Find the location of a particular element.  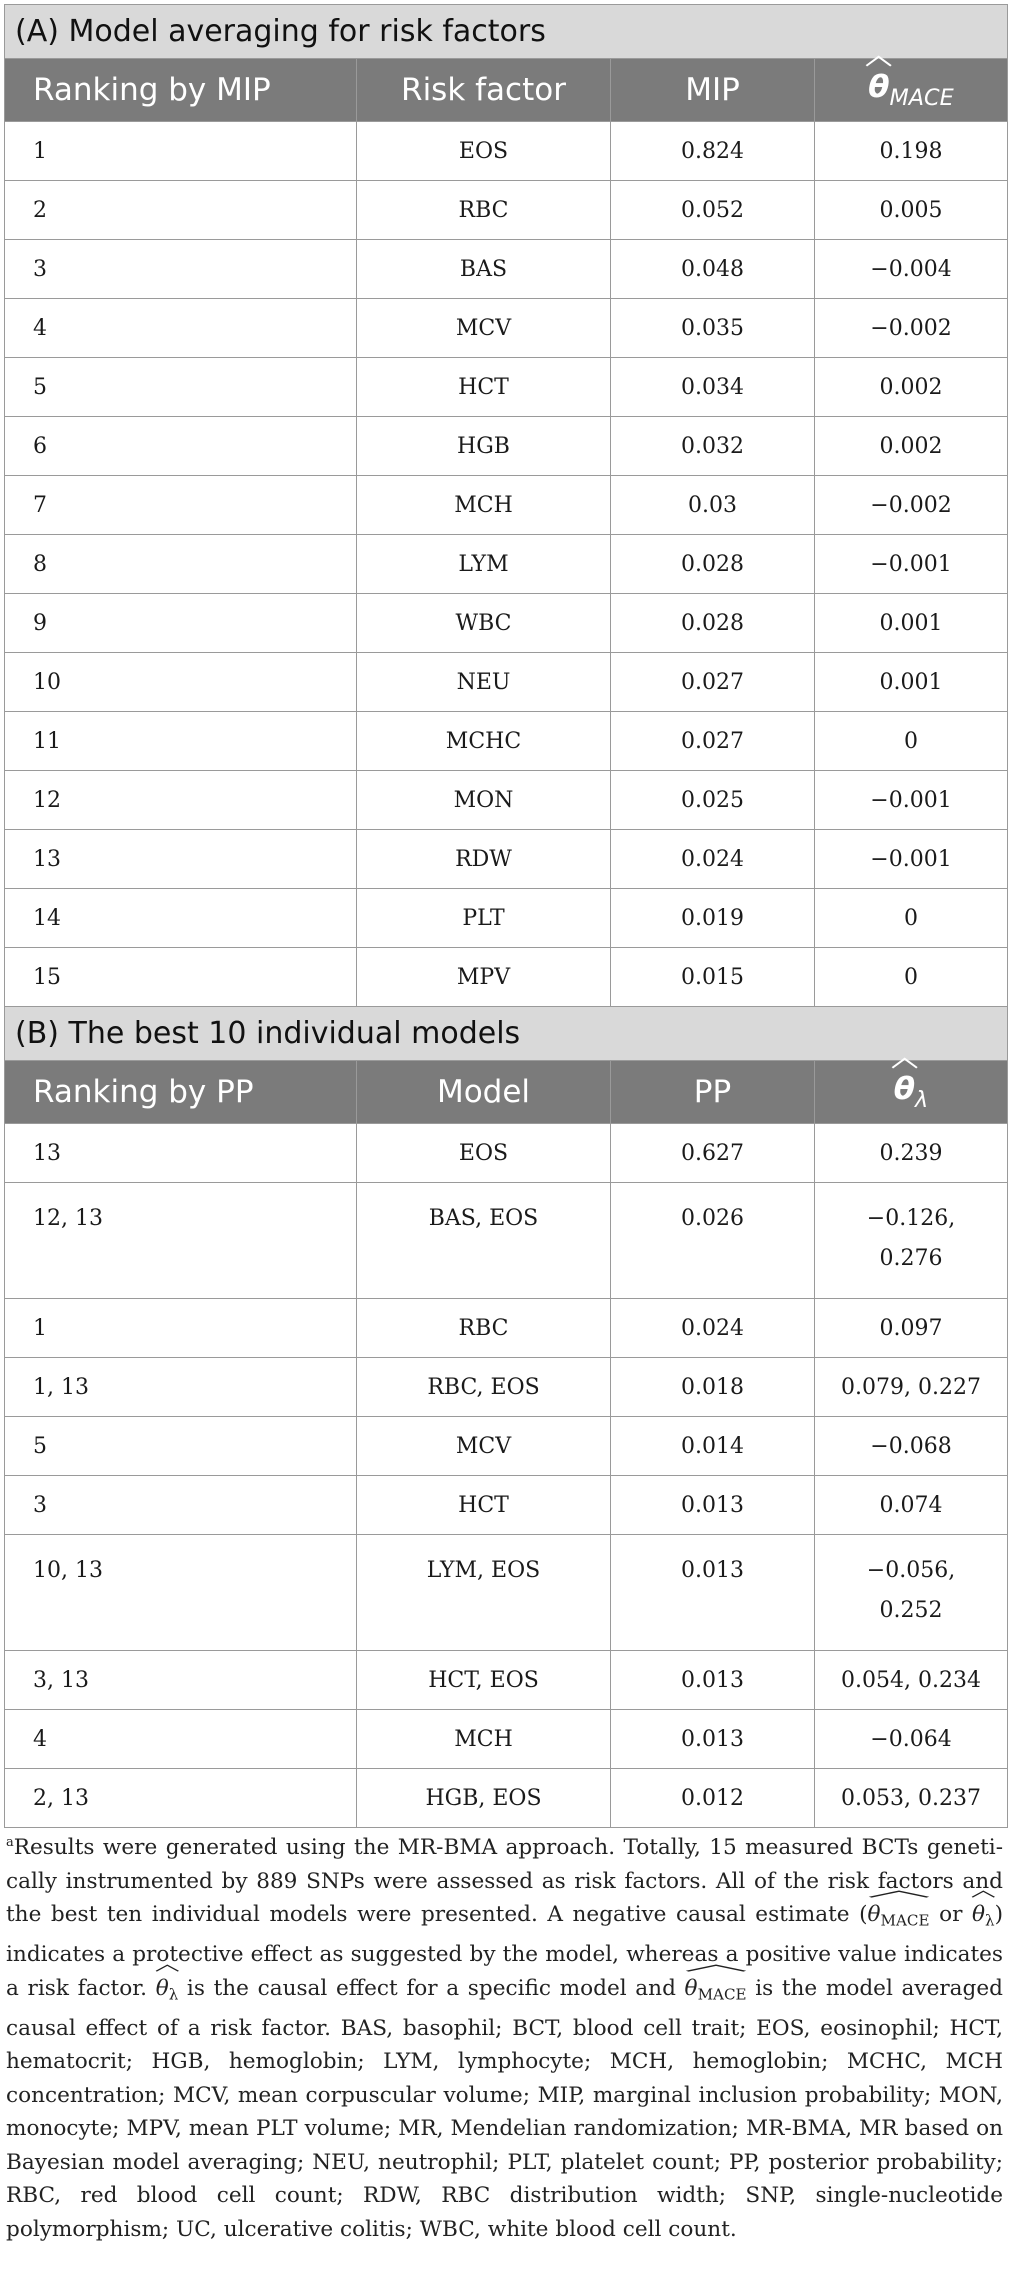

theta-lambda-value: 0.054, 0.234 is located at coordinates (911, 1680).